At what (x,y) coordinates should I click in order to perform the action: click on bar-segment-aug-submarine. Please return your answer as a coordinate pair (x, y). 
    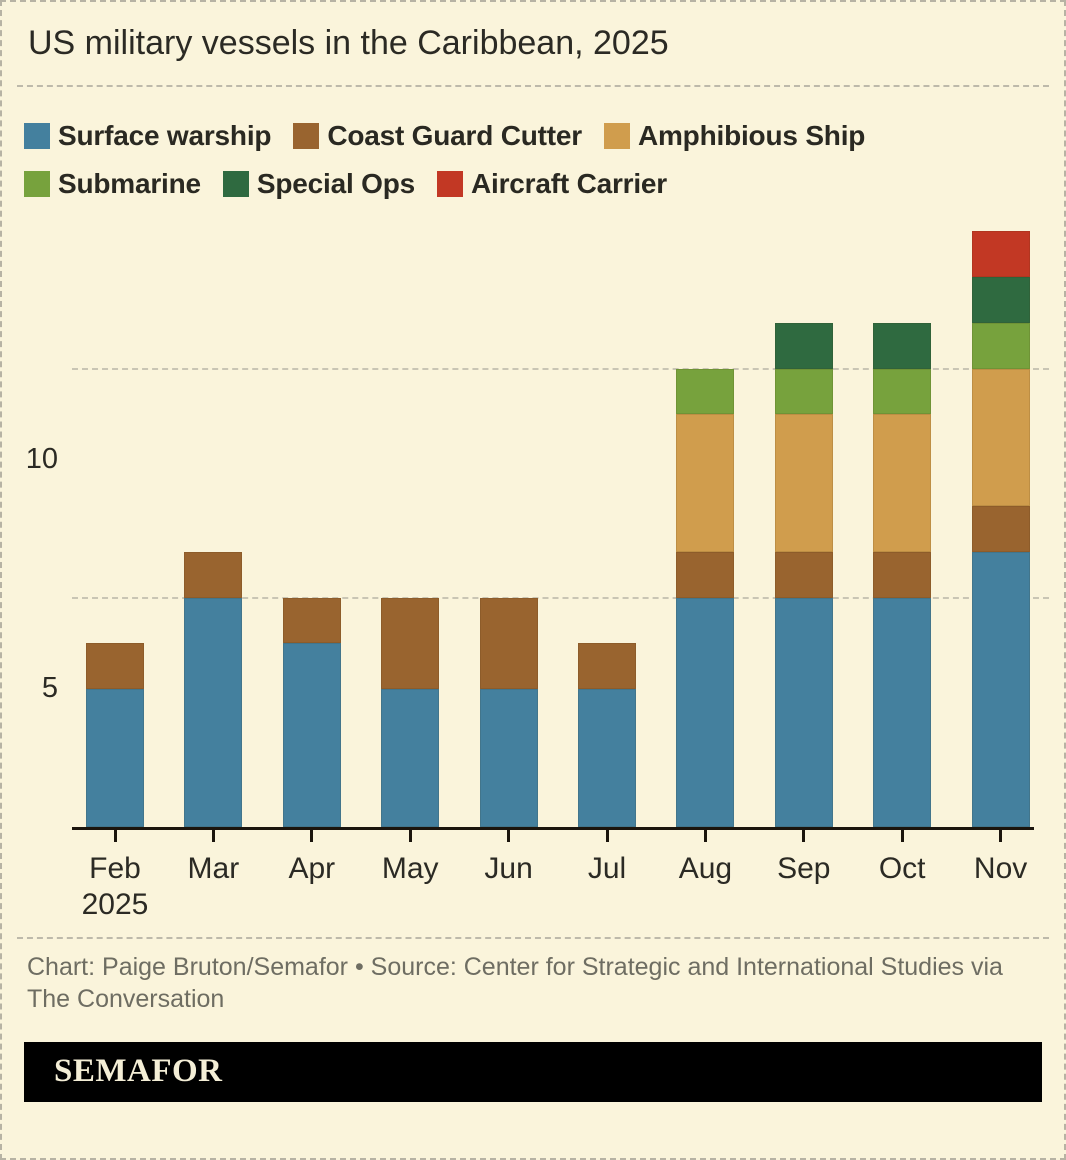
    Looking at the image, I should click on (705, 391).